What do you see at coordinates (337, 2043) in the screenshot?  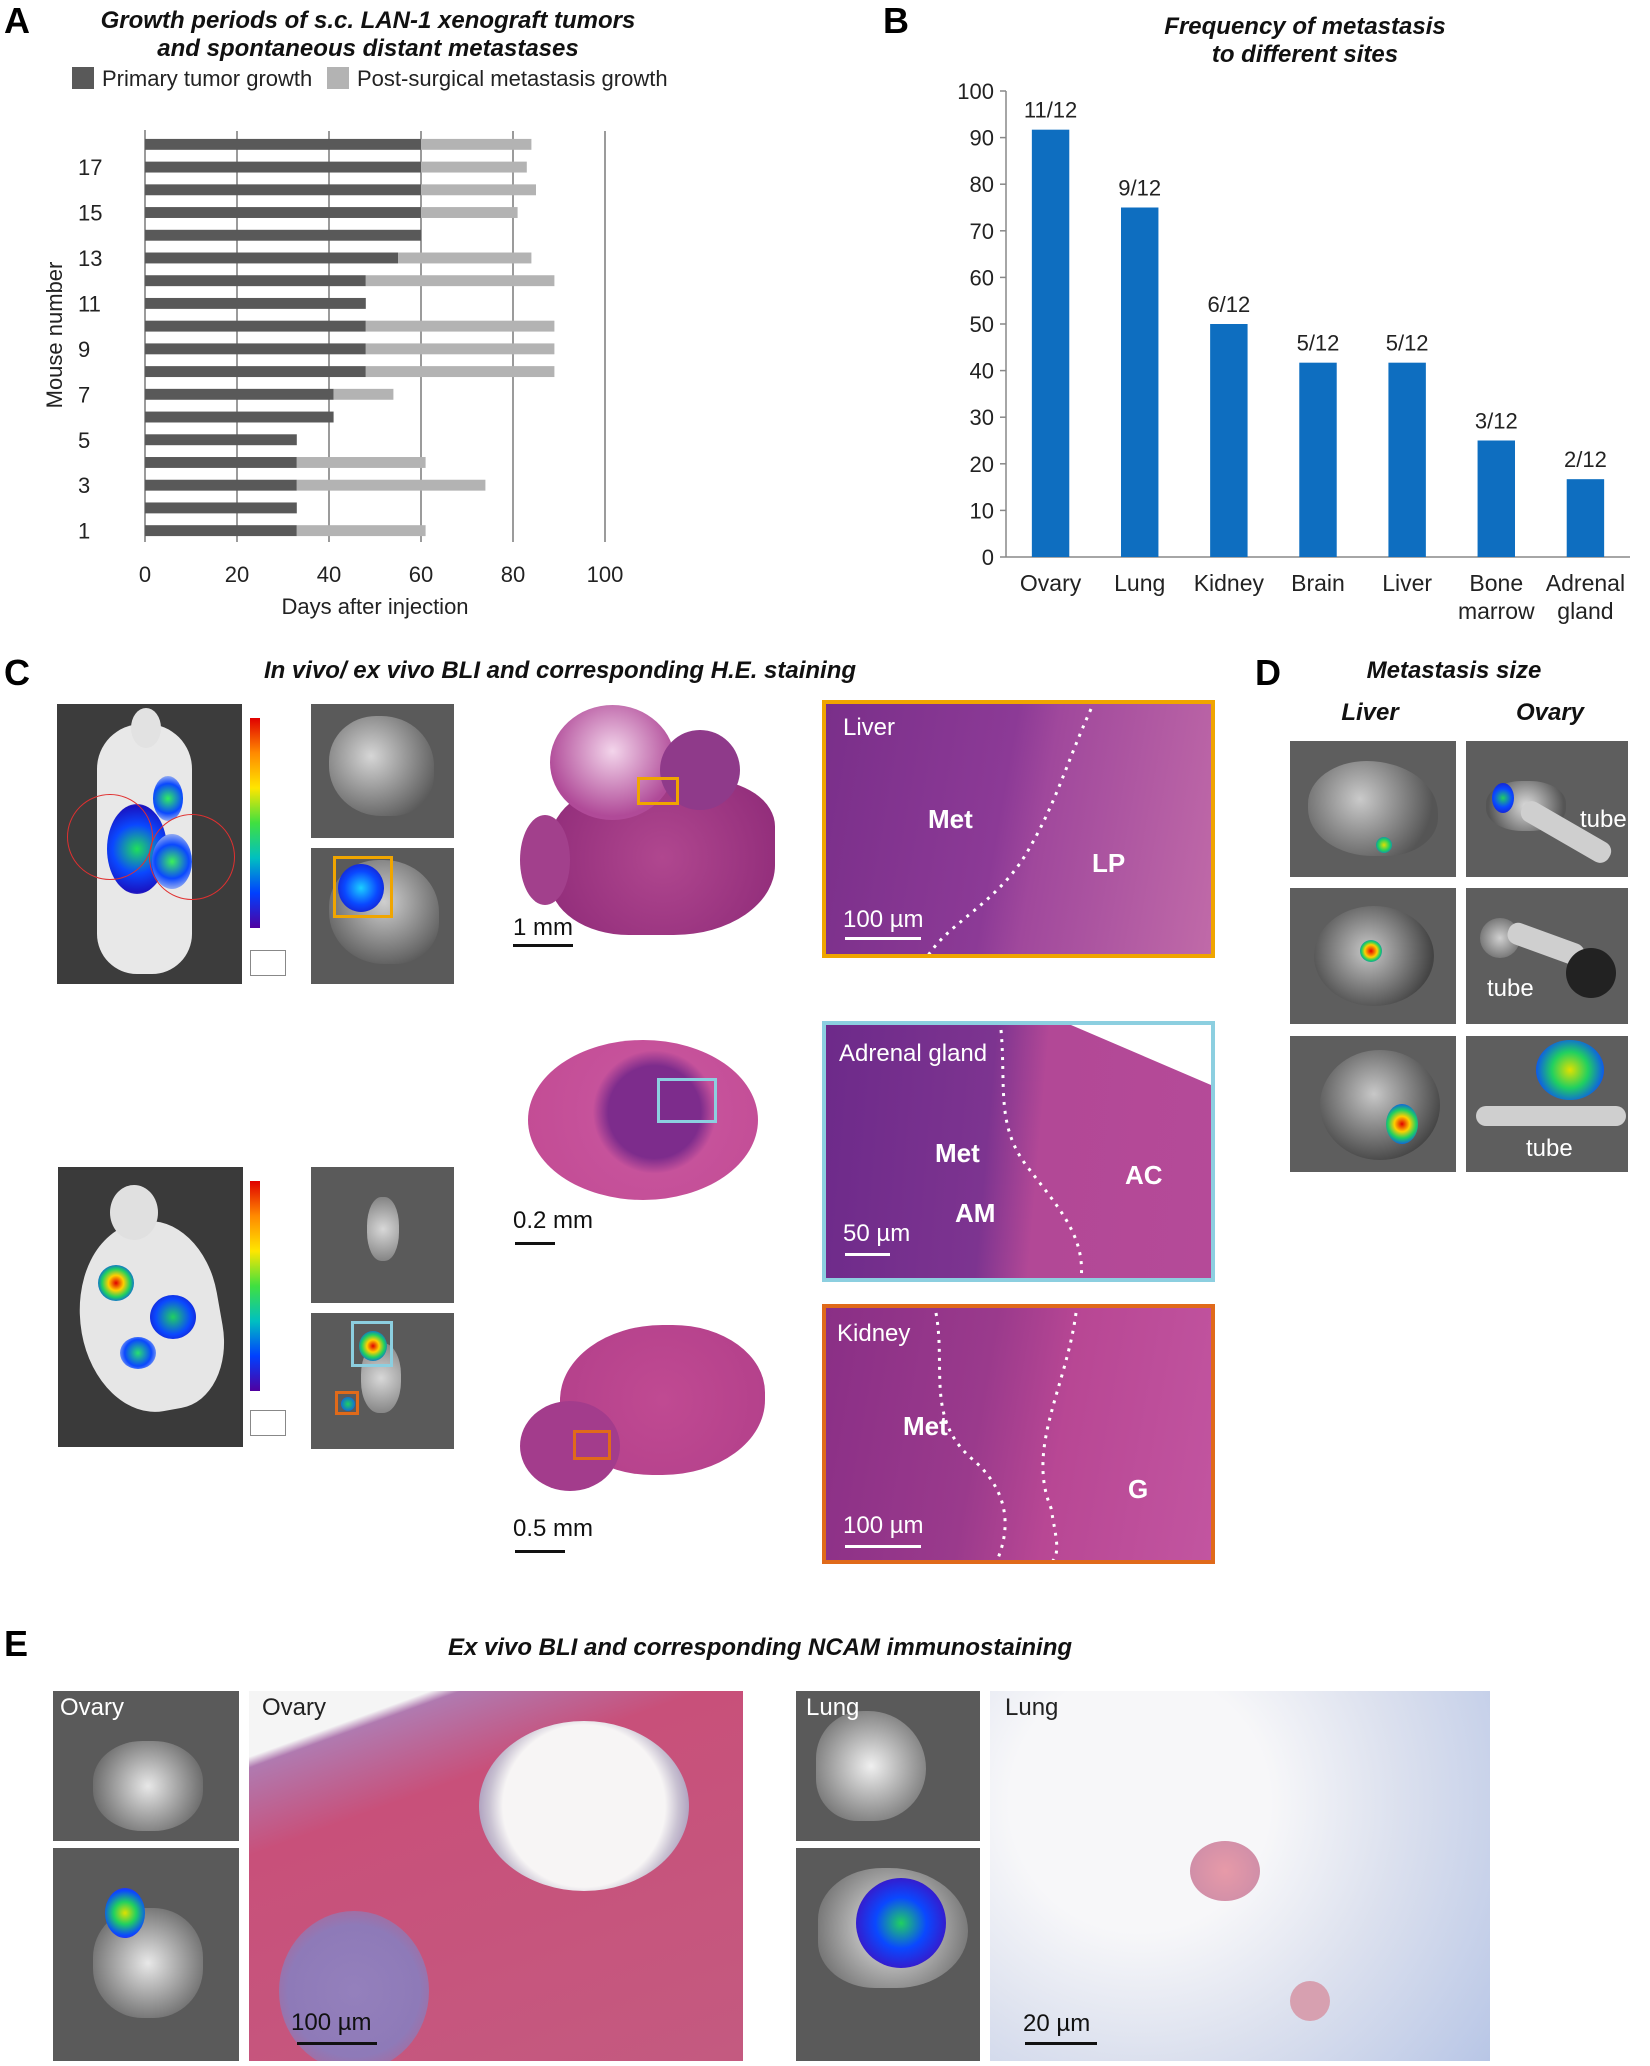 I see `e-ovary-scale-bar` at bounding box center [337, 2043].